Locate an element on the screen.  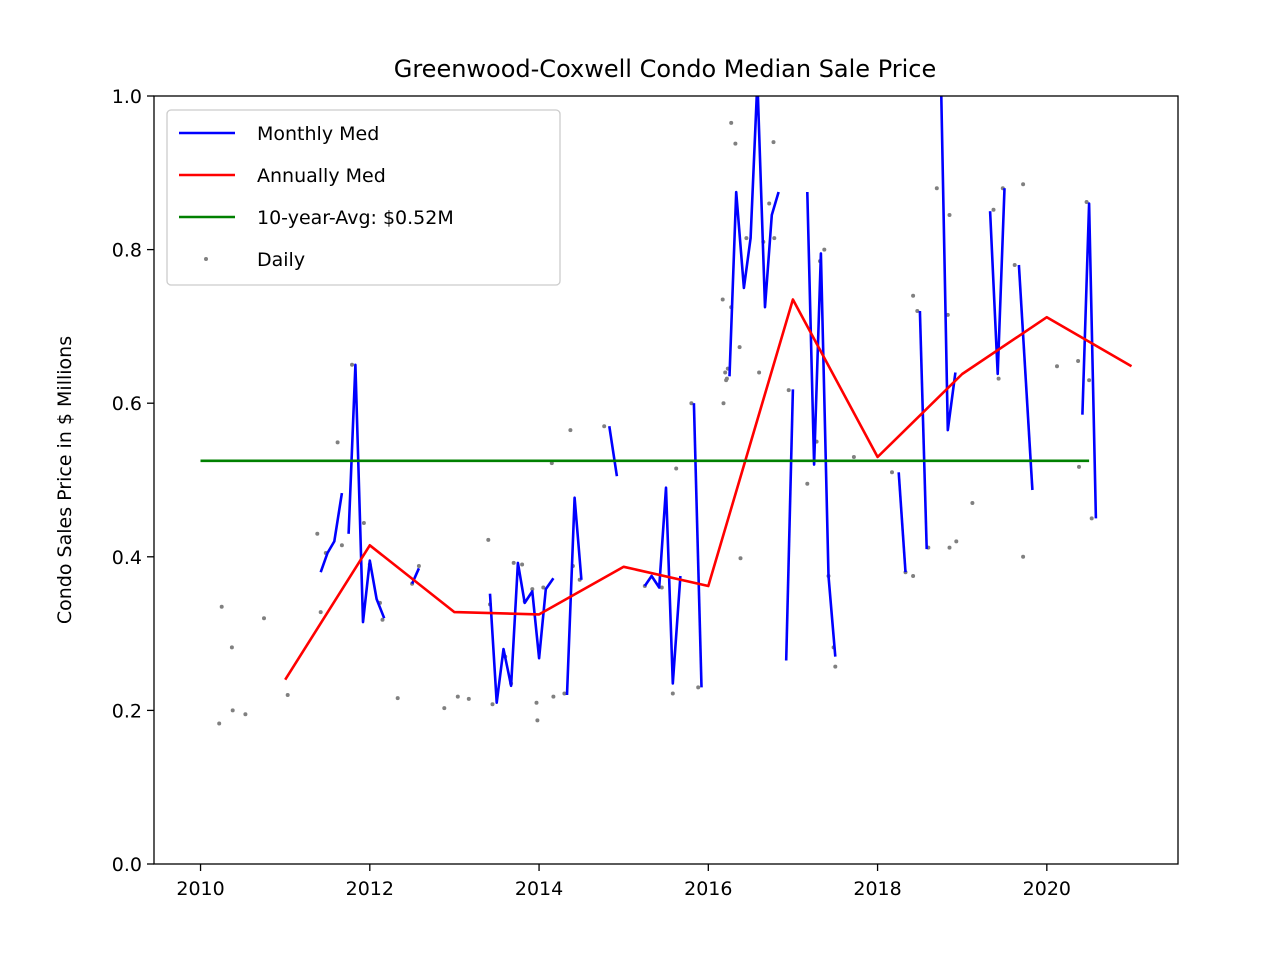
x-tick-label-2020: 2020 is located at coordinates (1047, 889).